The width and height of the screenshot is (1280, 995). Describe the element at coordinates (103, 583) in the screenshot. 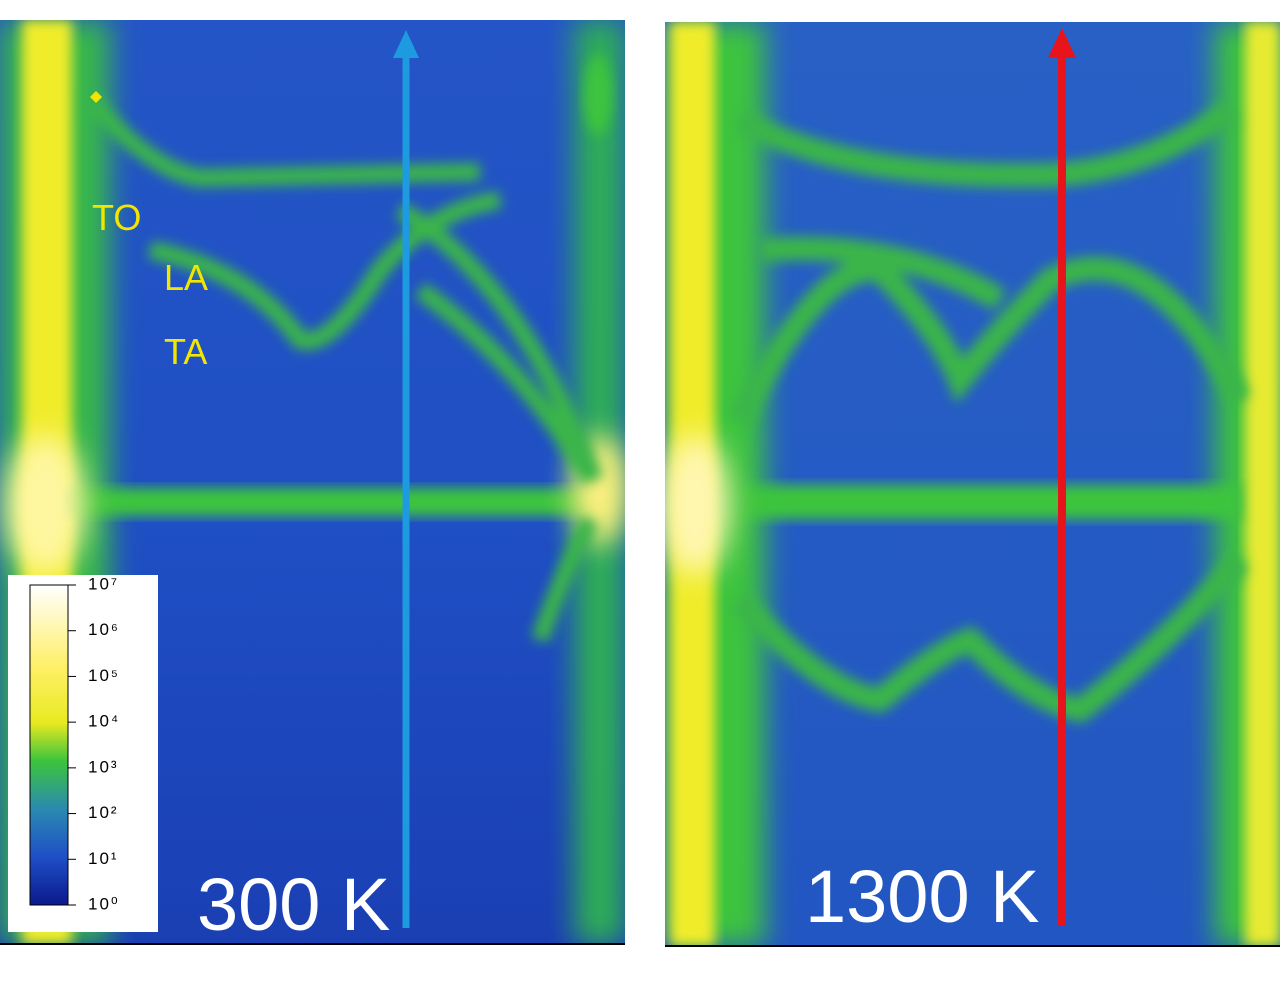

I see `colorbar-tick-label: 10⁷` at that location.